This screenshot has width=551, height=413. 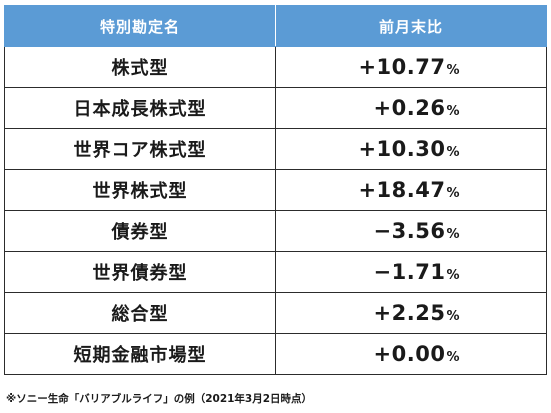 I want to click on change-value: +10.30, so click(x=402, y=149).